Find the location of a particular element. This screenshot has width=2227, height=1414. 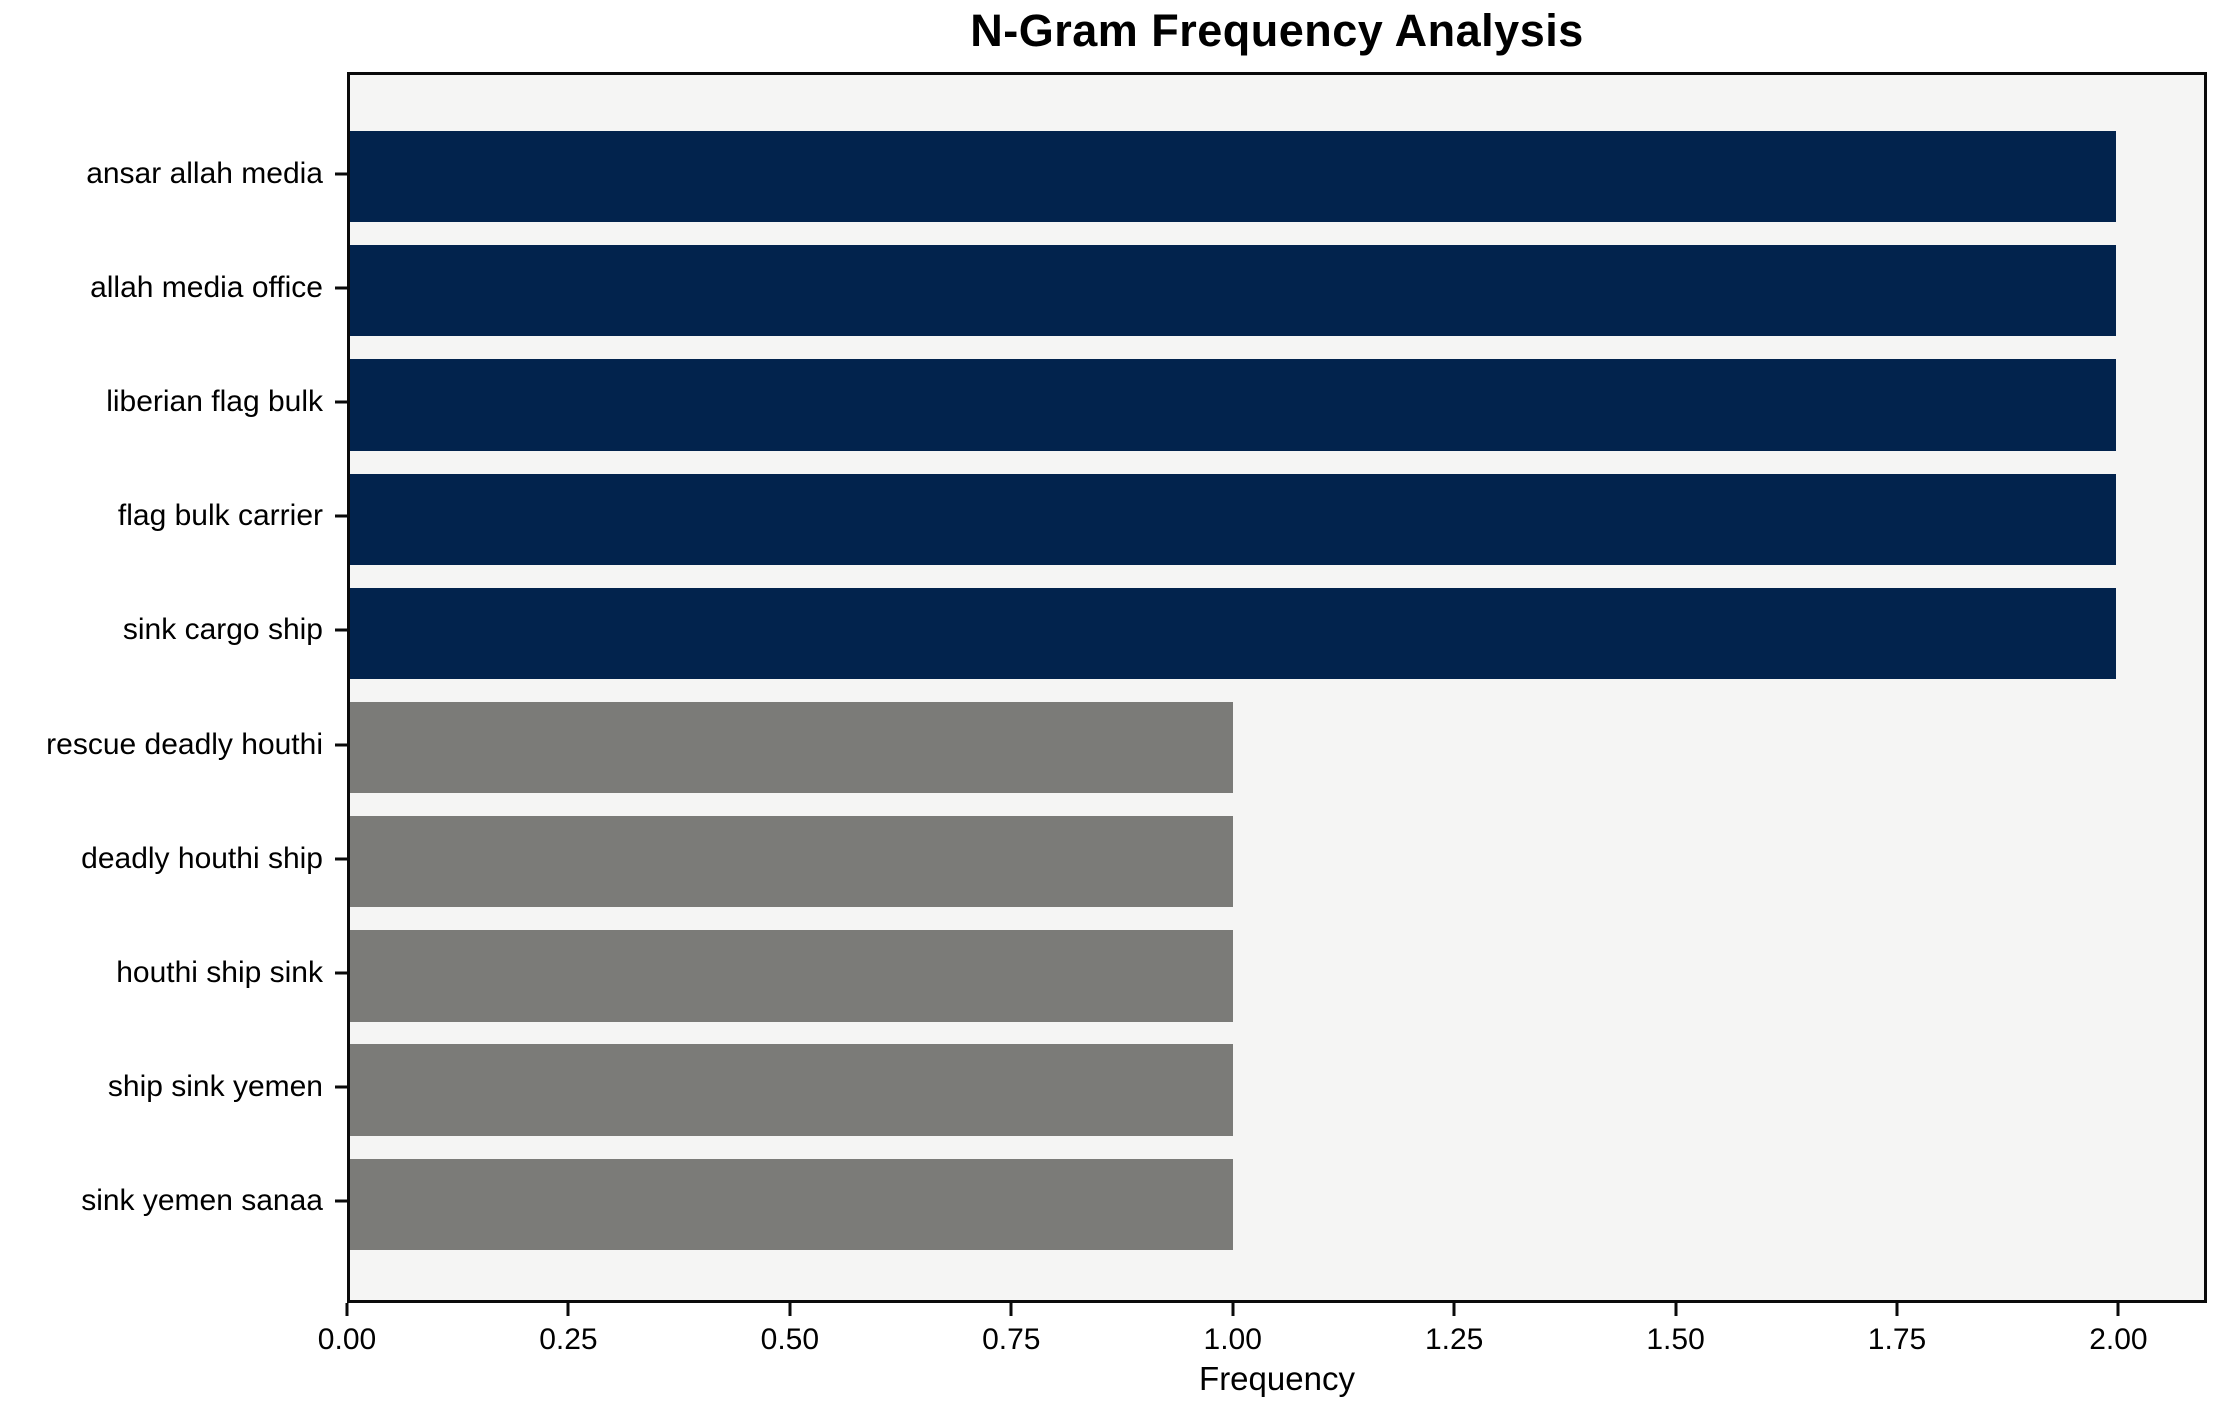

x-tick-label: 0.25 is located at coordinates (568, 1339).